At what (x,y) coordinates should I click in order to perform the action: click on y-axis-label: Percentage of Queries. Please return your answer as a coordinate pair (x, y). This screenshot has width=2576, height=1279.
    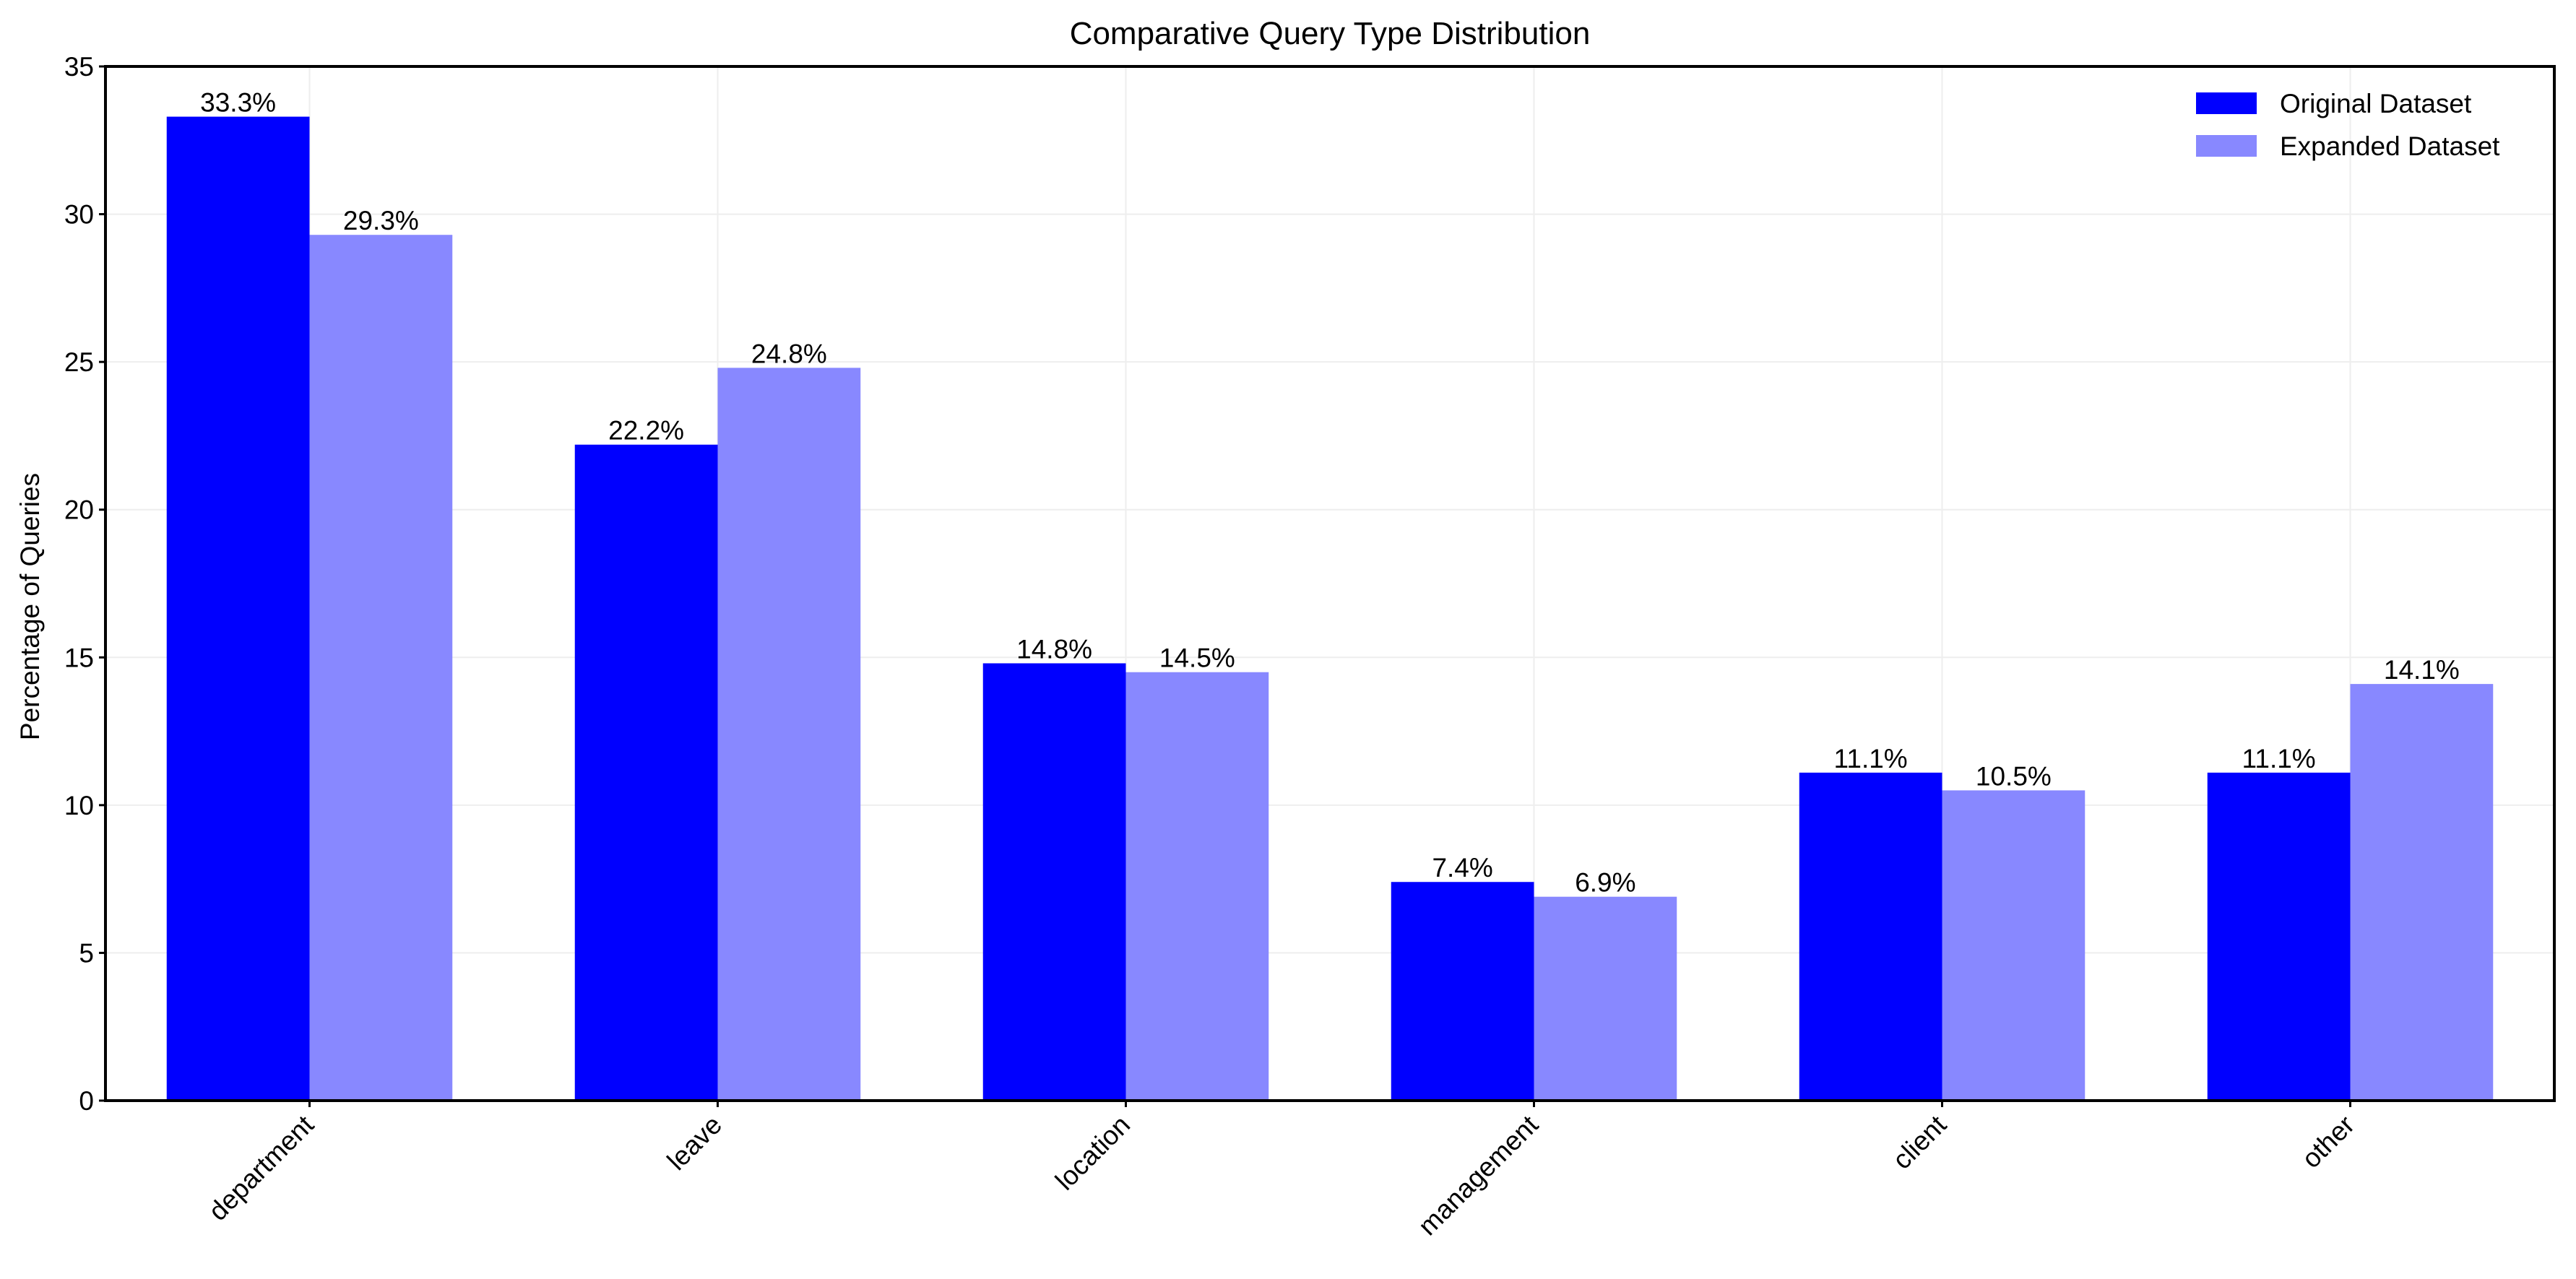
    Looking at the image, I should click on (30, 606).